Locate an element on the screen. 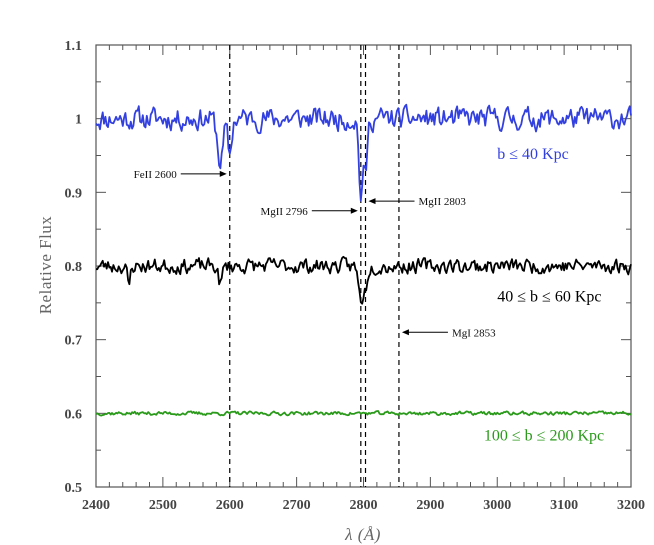 The height and width of the screenshot is (545, 654). x-tick-label: 2500 is located at coordinates (163, 505).